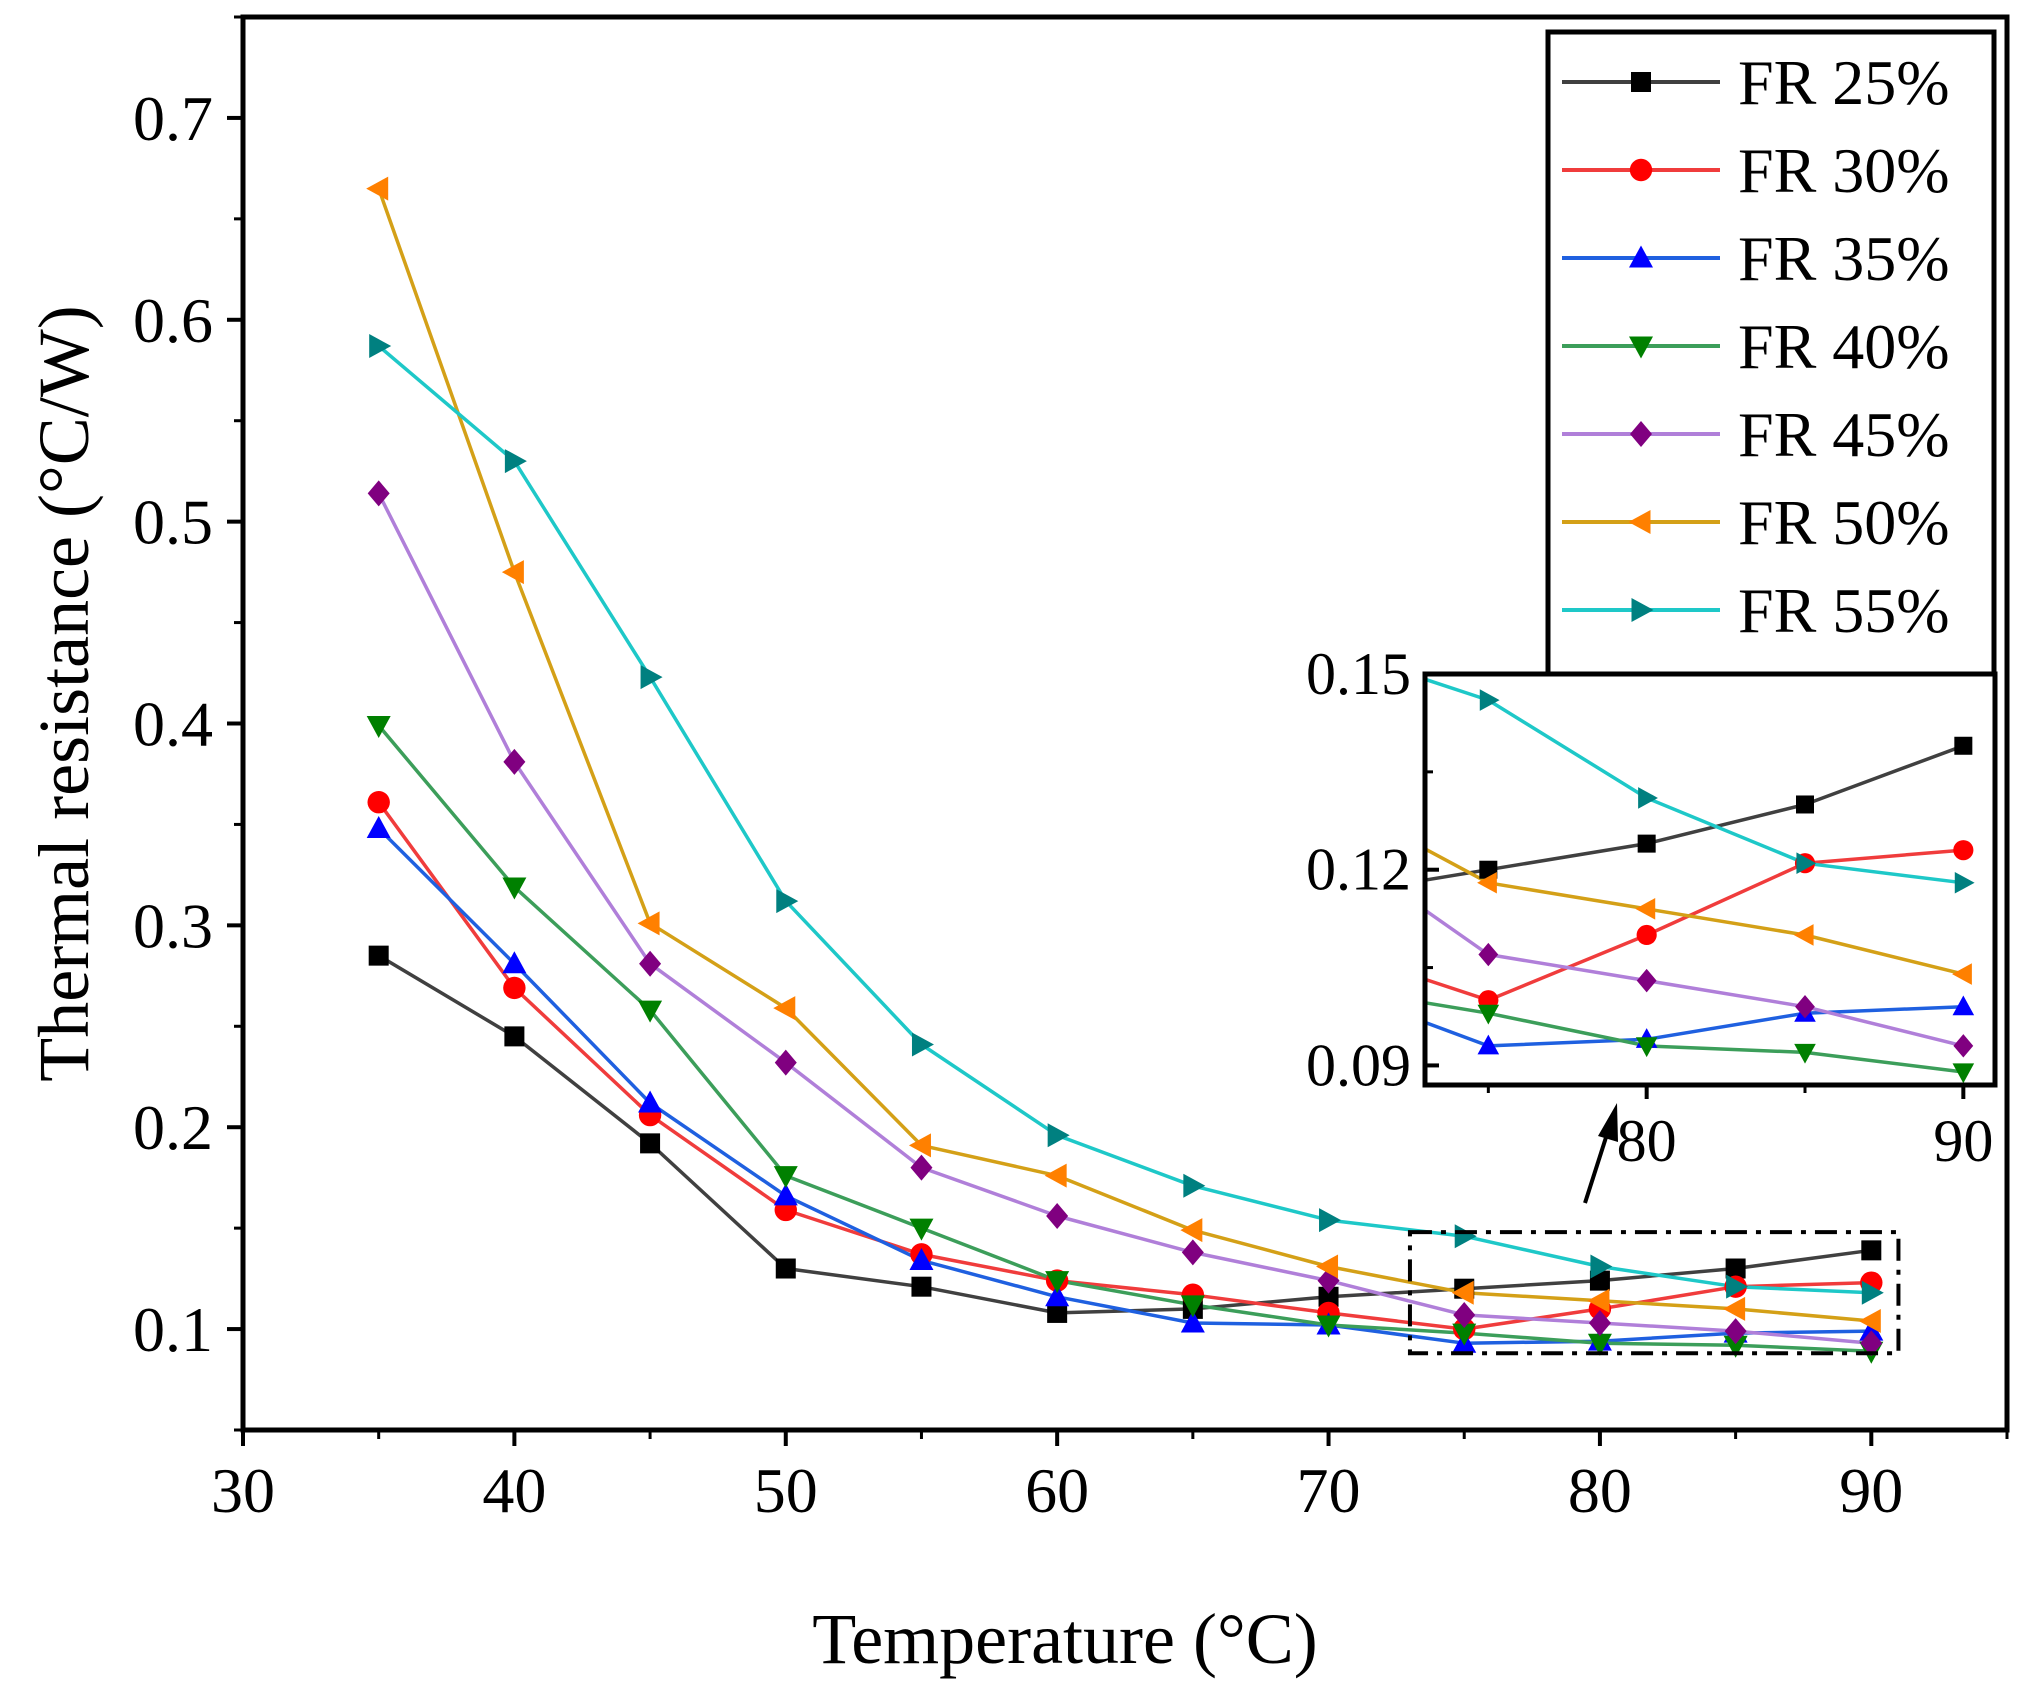 This screenshot has height=1694, width=2017. I want to click on legend-label-7: FR 55%, so click(1844, 610).